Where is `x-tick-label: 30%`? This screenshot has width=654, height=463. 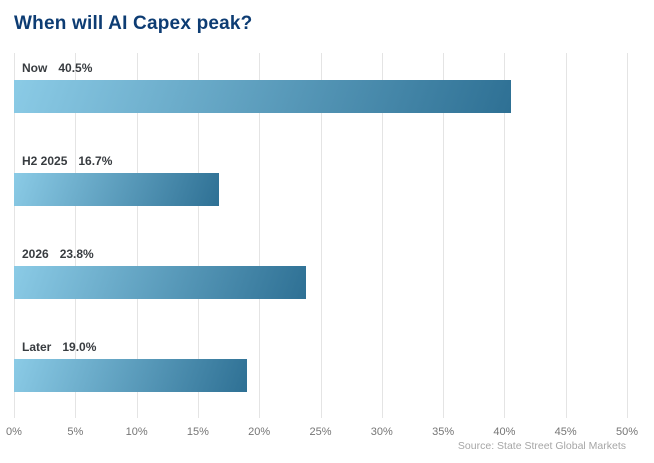
x-tick-label: 30% is located at coordinates (381, 432).